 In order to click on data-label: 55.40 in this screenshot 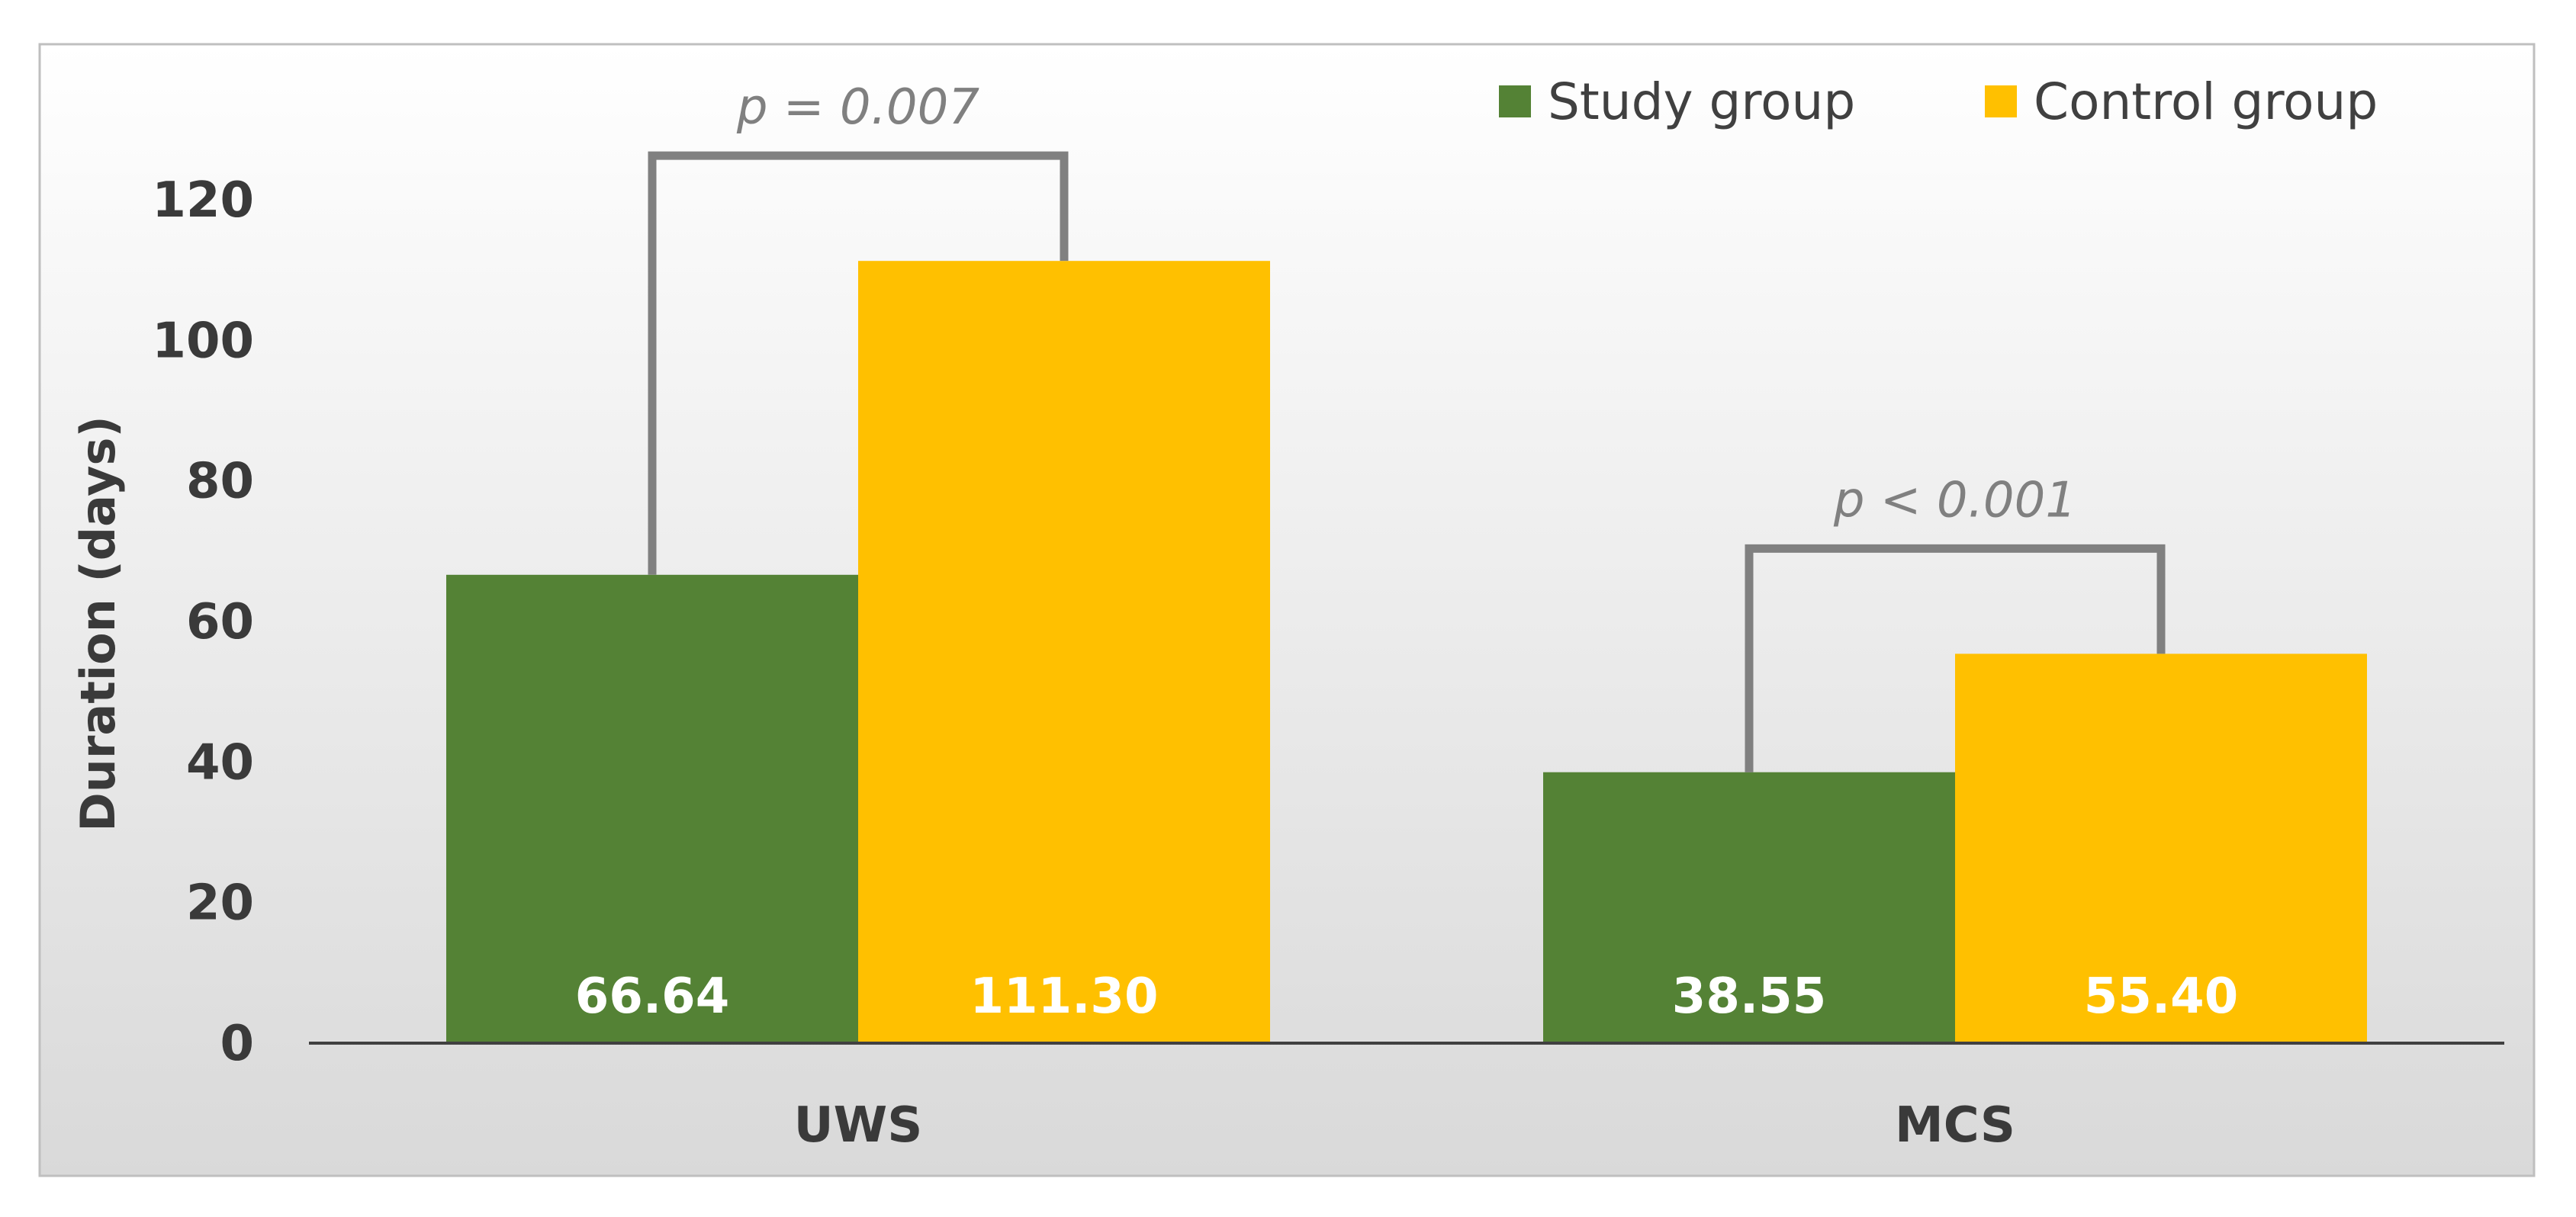, I will do `click(2161, 996)`.